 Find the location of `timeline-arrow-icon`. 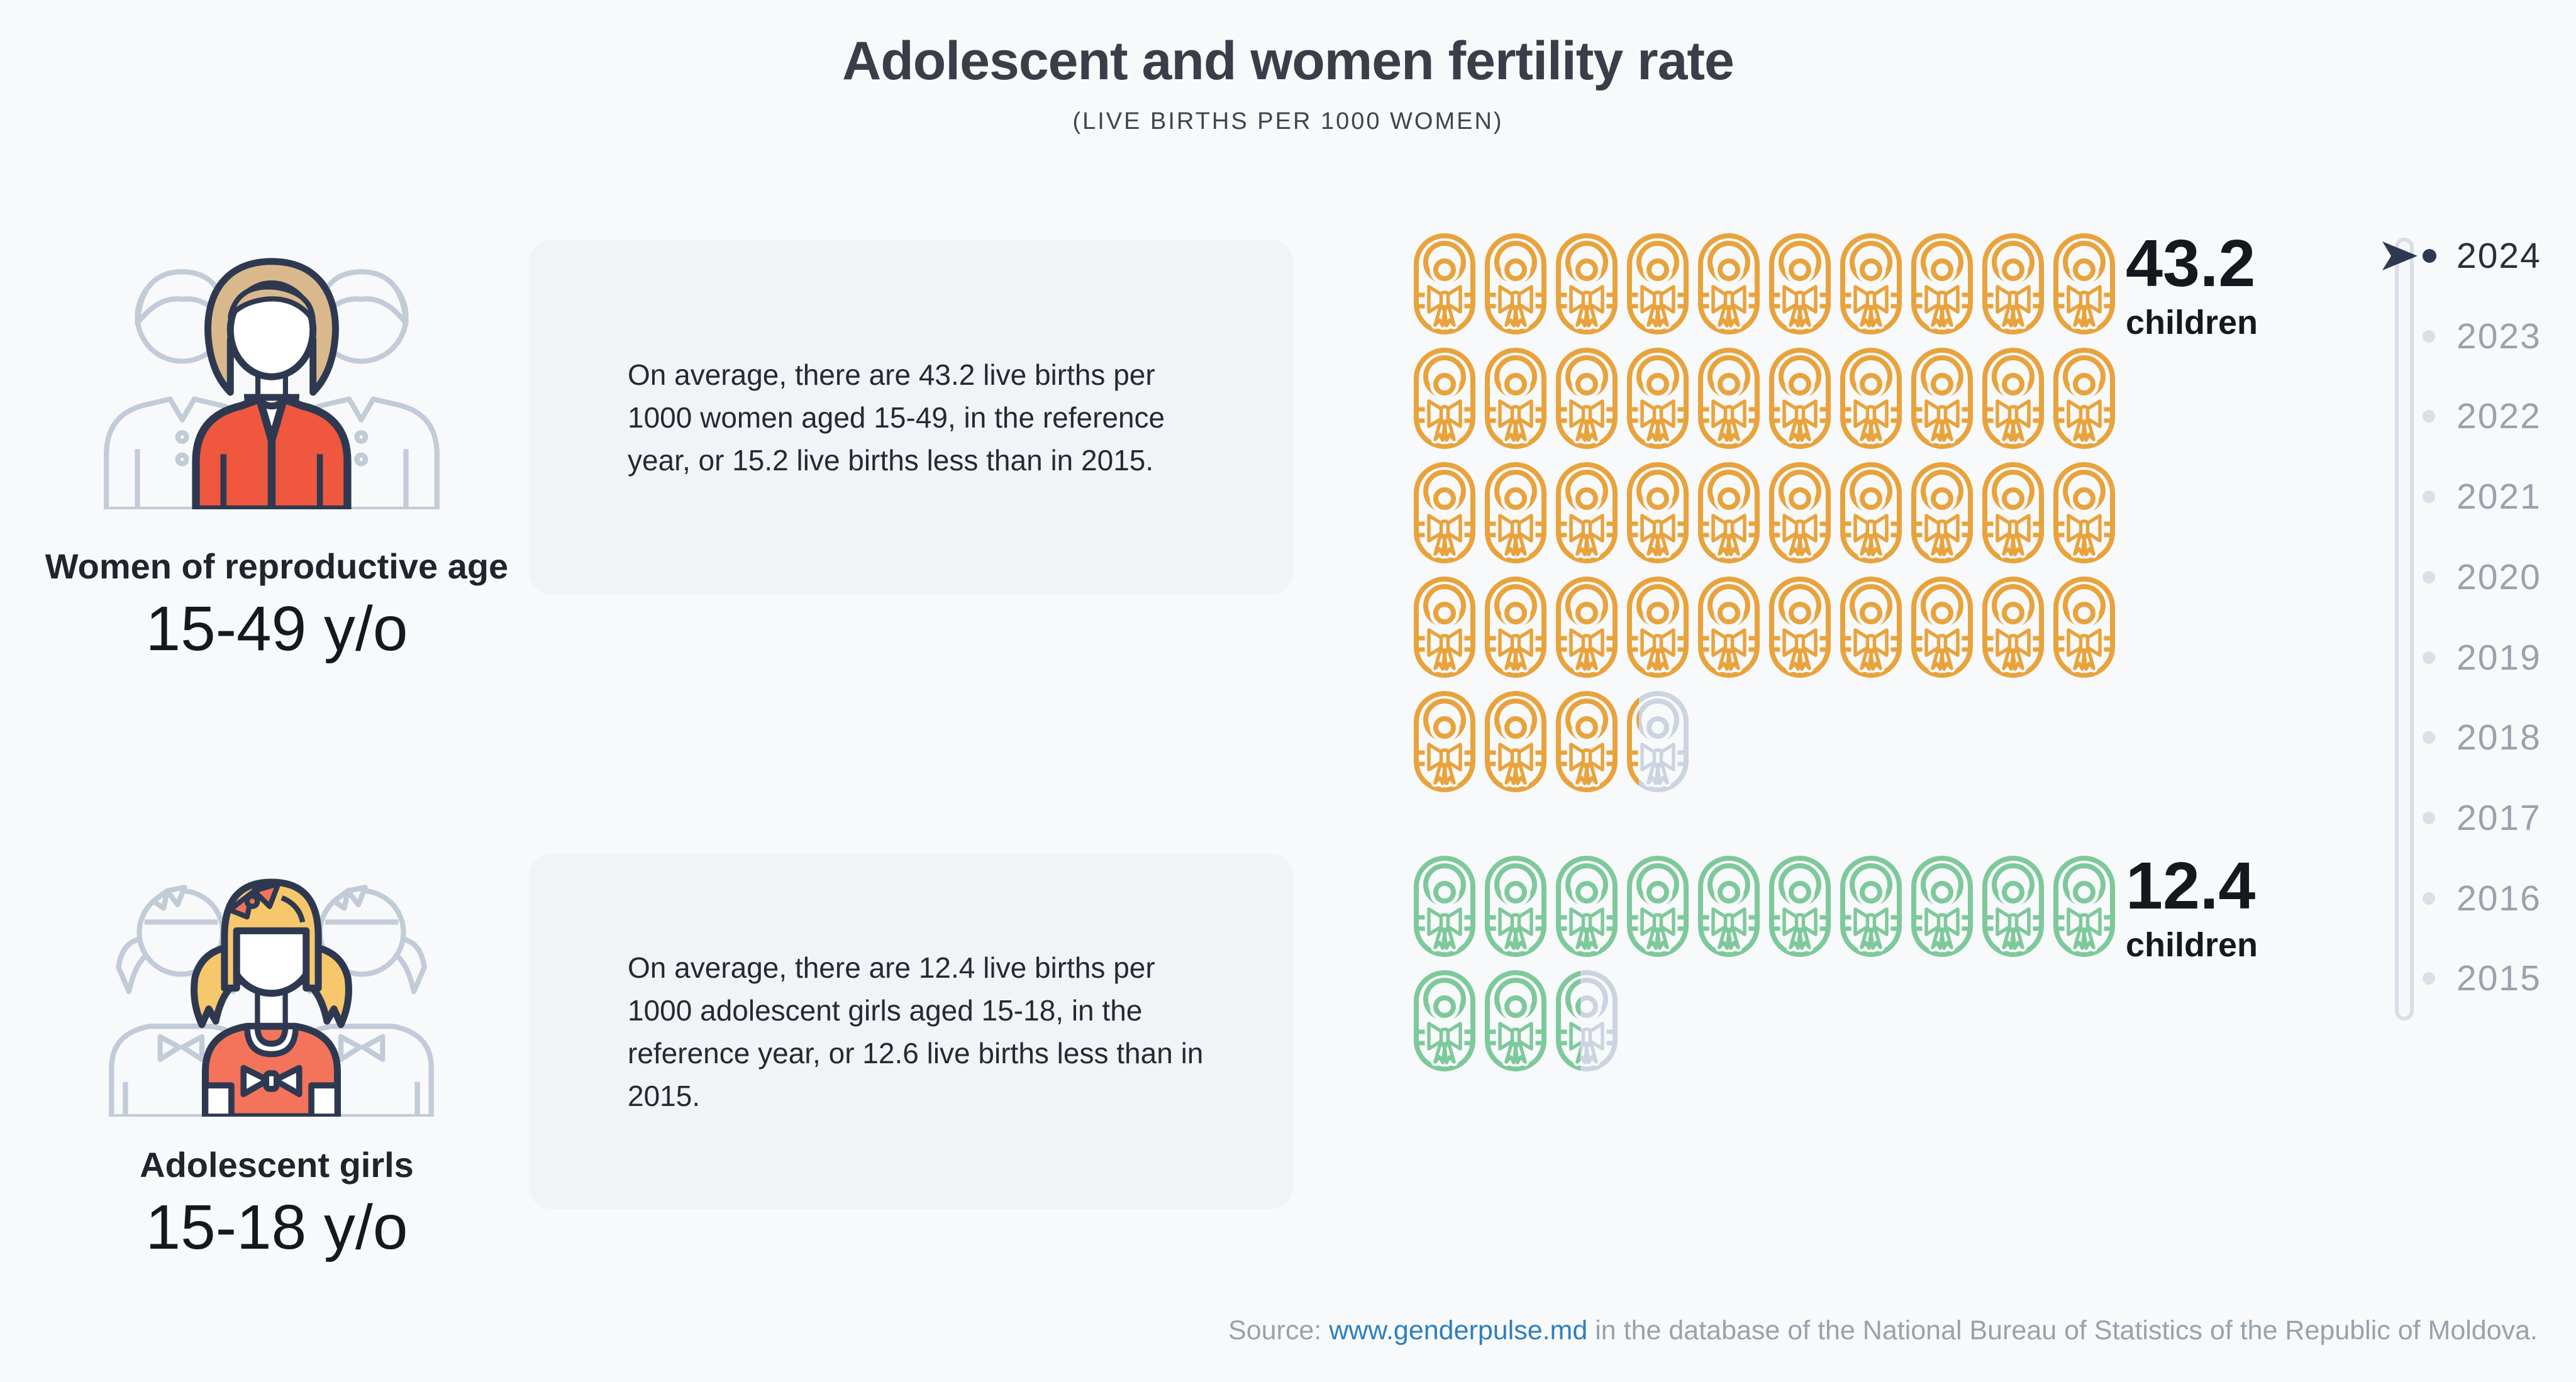

timeline-arrow-icon is located at coordinates (2400, 256).